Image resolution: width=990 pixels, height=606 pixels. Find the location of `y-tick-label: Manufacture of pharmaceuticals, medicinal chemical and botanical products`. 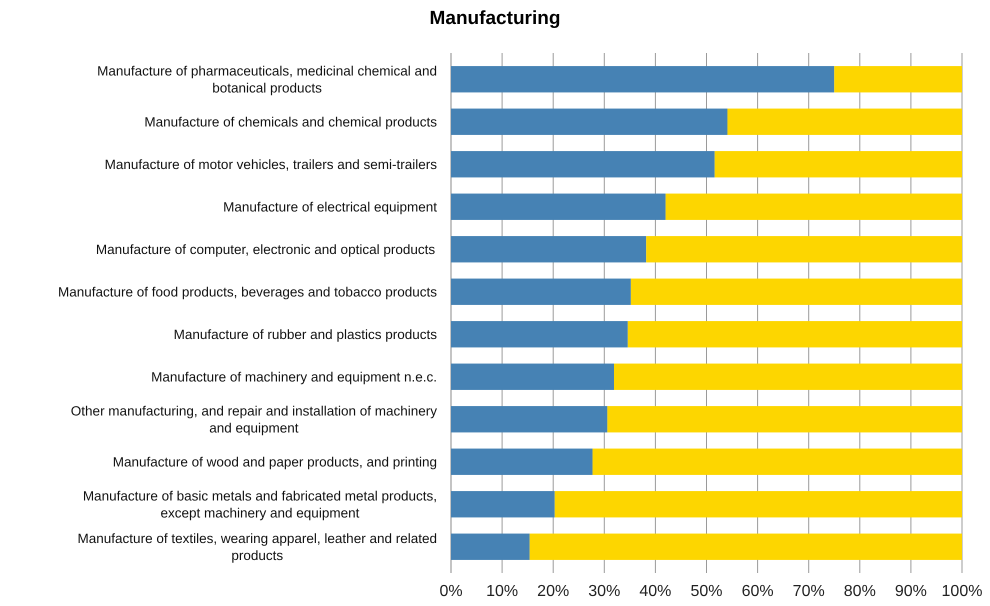

y-tick-label: Manufacture of pharmaceuticals, medicinal chemical and botanical products is located at coordinates (267, 79).